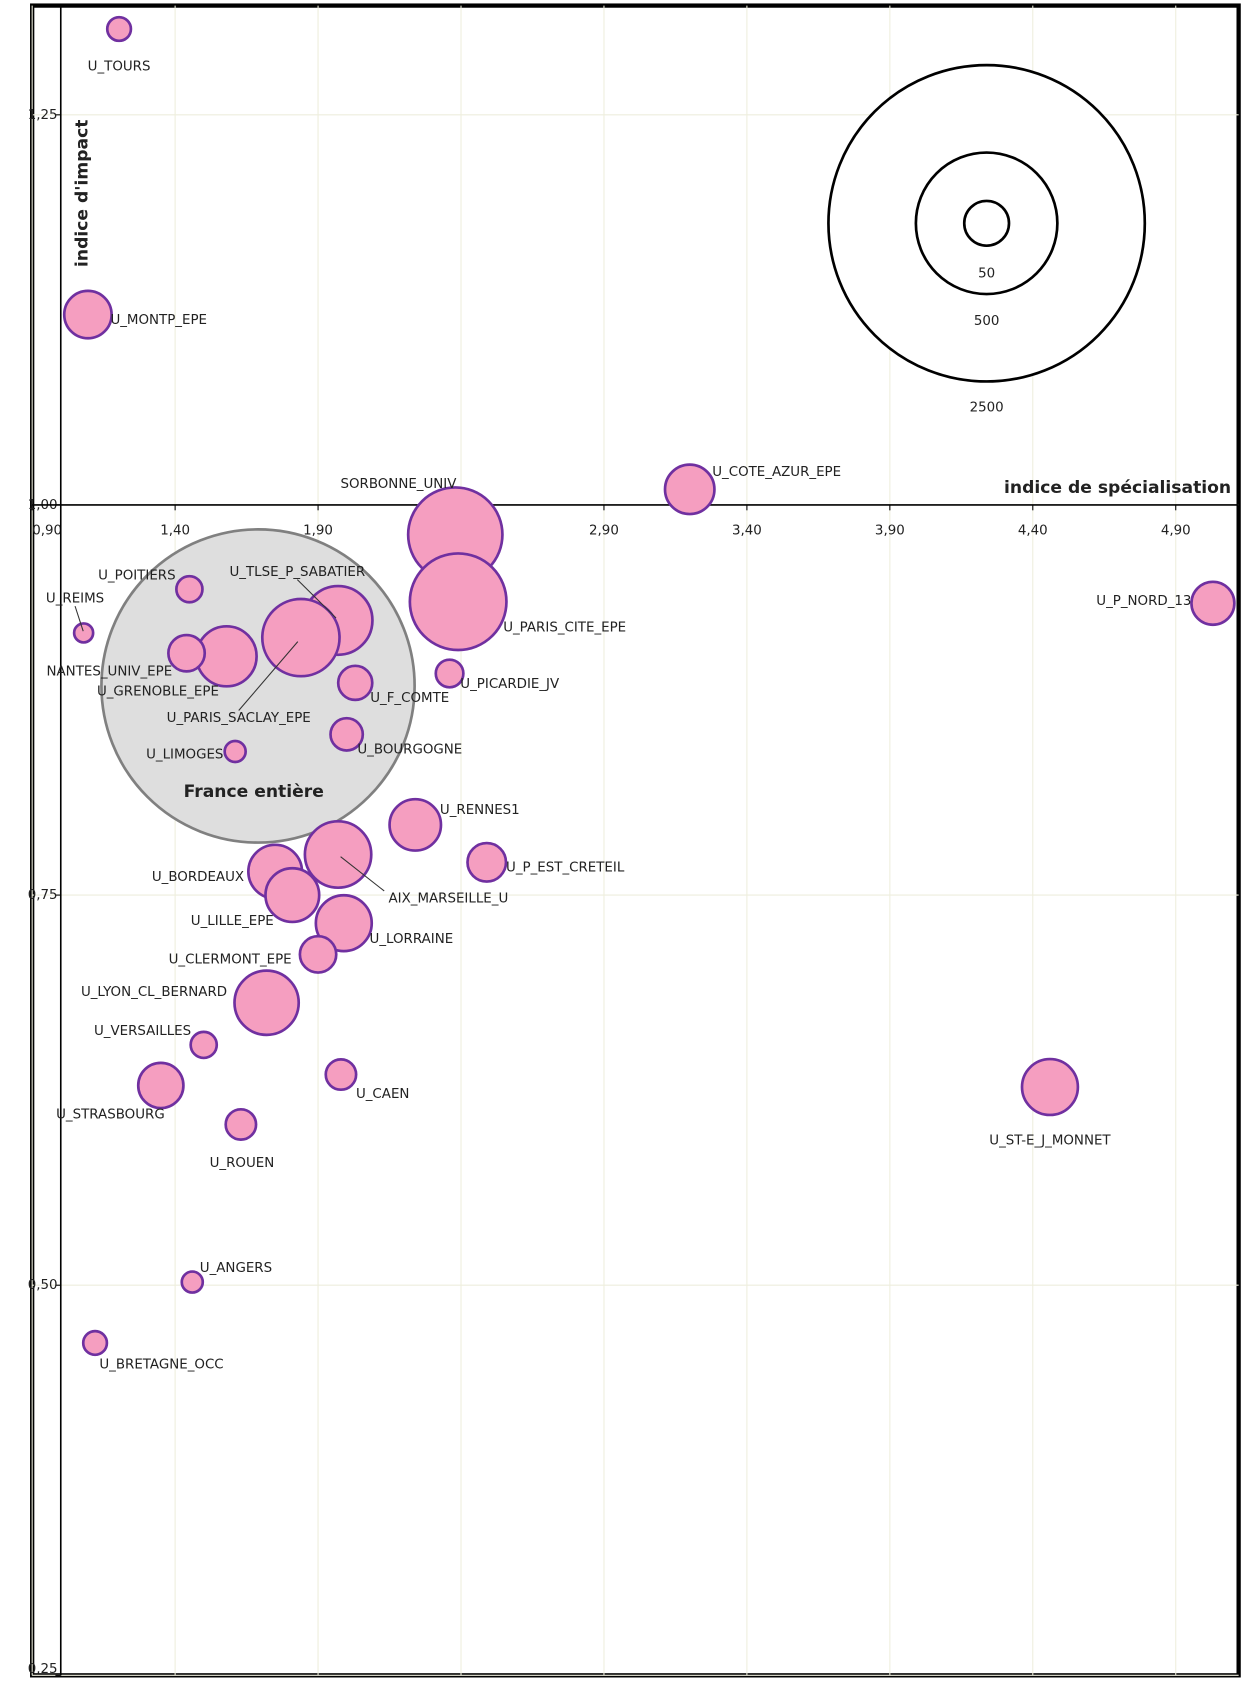 This screenshot has height=1682, width=1244. What do you see at coordinates (158, 320) in the screenshot?
I see `bubble-label: U_MONTP_EPE` at bounding box center [158, 320].